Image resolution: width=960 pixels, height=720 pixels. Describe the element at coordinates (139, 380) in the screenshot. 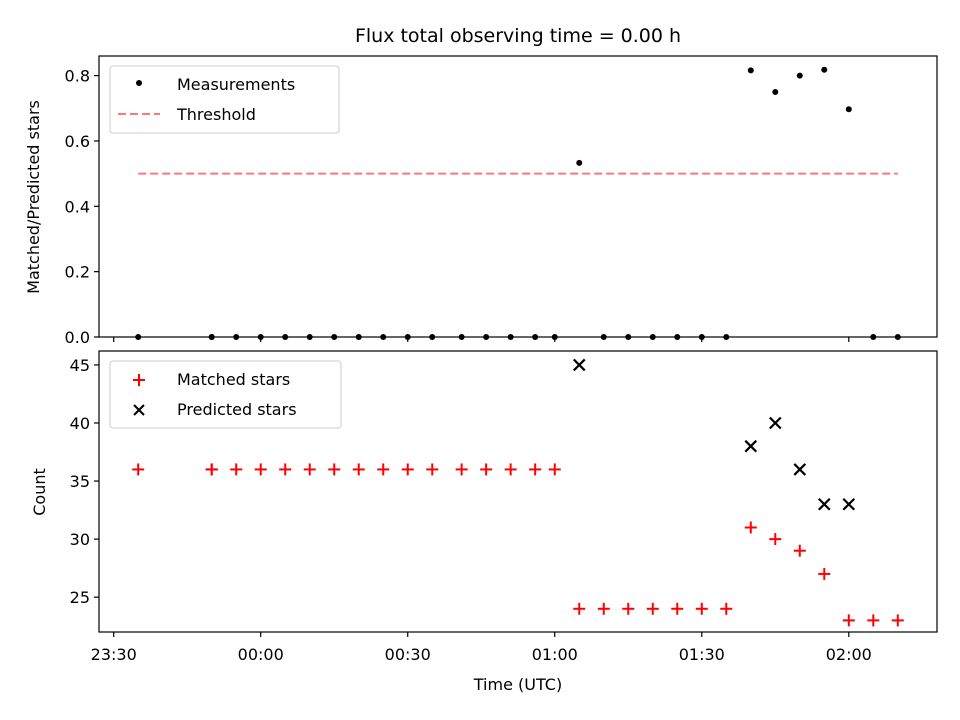

I see `legend-matched-marker` at that location.